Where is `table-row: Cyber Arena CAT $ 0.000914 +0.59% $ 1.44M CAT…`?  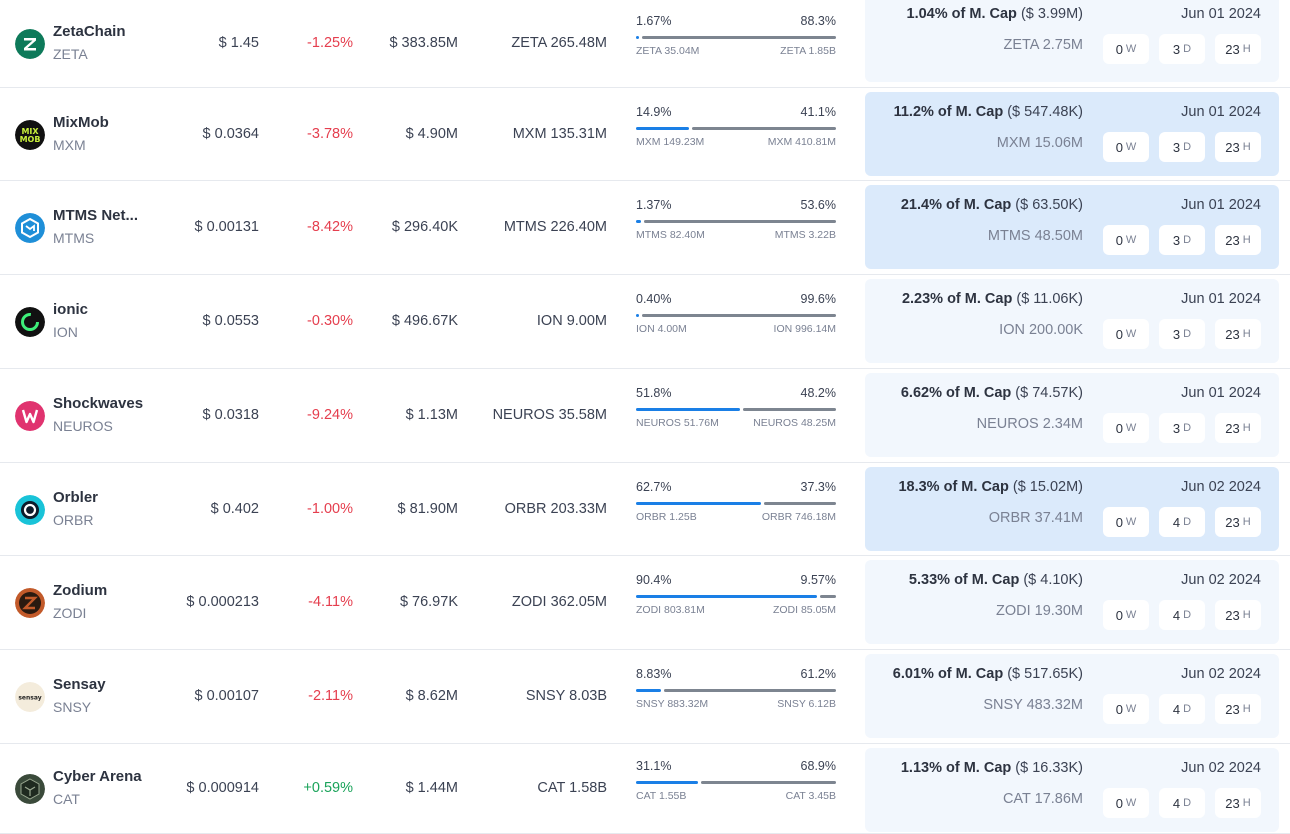 table-row: Cyber Arena CAT $ 0.000914 +0.59% $ 1.44M CAT… is located at coordinates (645, 789).